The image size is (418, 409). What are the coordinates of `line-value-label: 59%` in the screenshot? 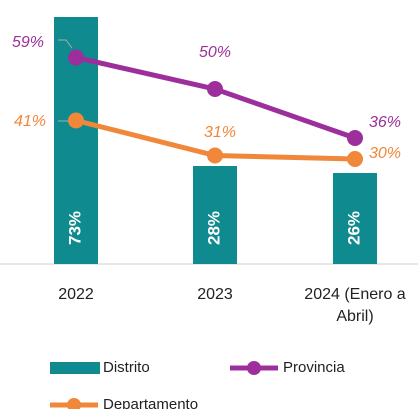 It's located at (28, 42).